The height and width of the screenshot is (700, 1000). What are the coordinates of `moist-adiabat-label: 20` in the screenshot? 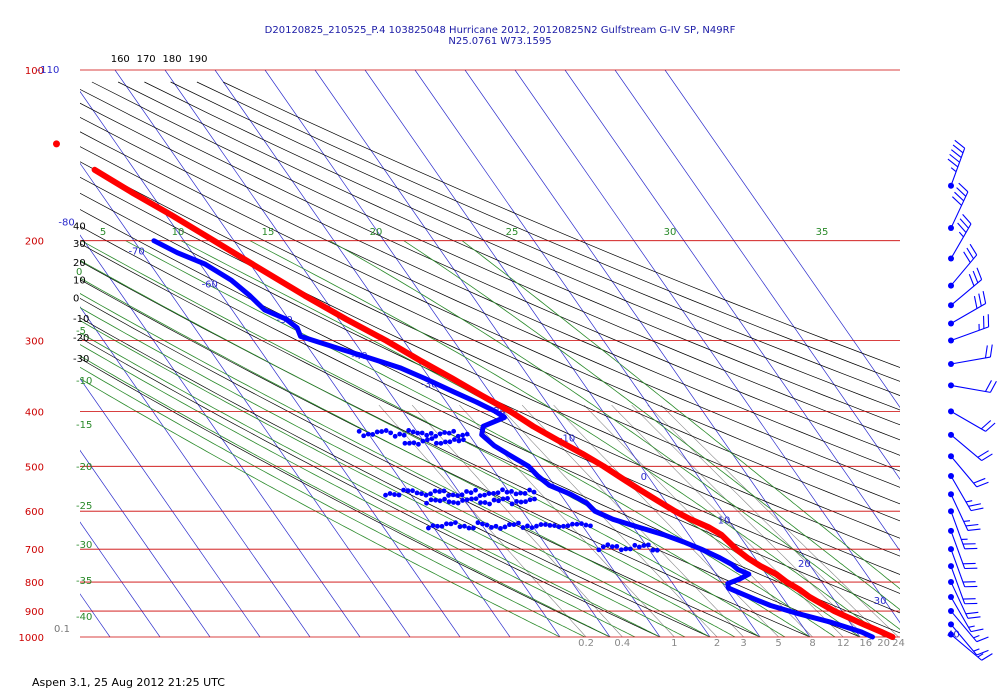 It's located at (376, 232).